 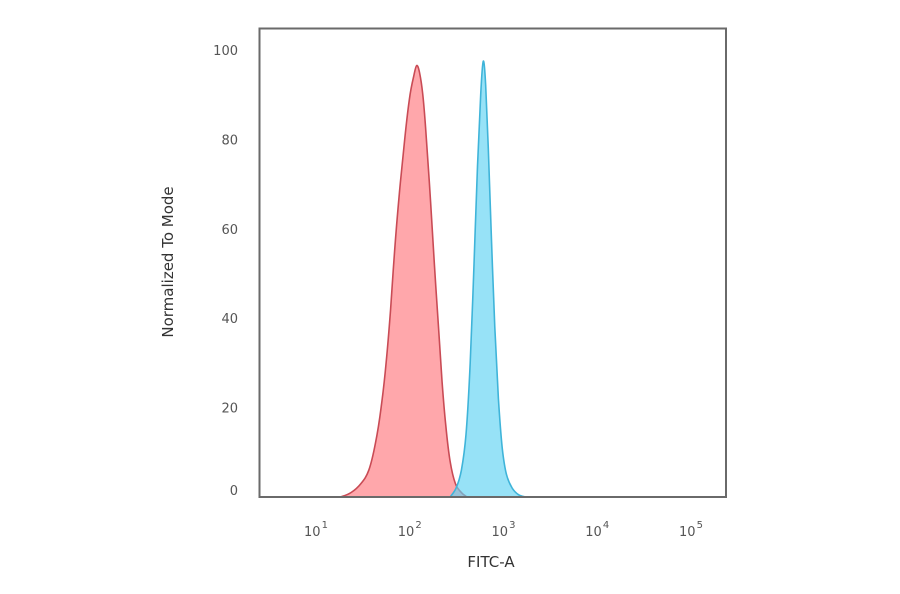 I want to click on y-tick-label: 60, so click(x=229, y=230).